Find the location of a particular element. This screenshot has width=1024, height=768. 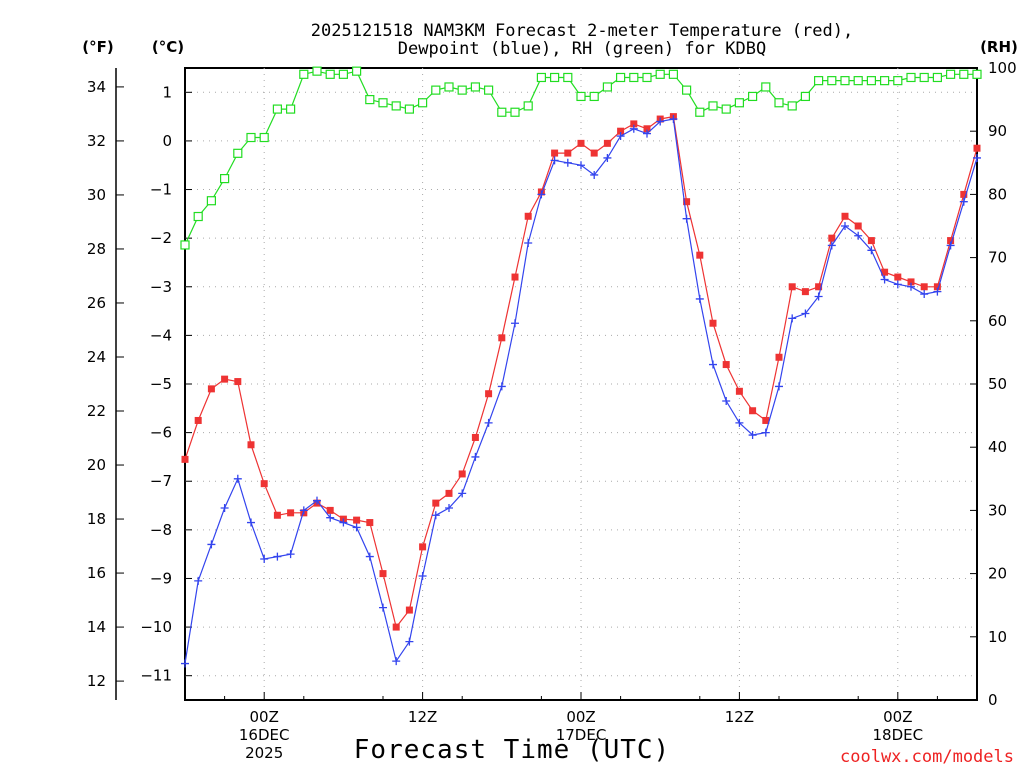

time-tick-label: 12Z is located at coordinates (422, 717).